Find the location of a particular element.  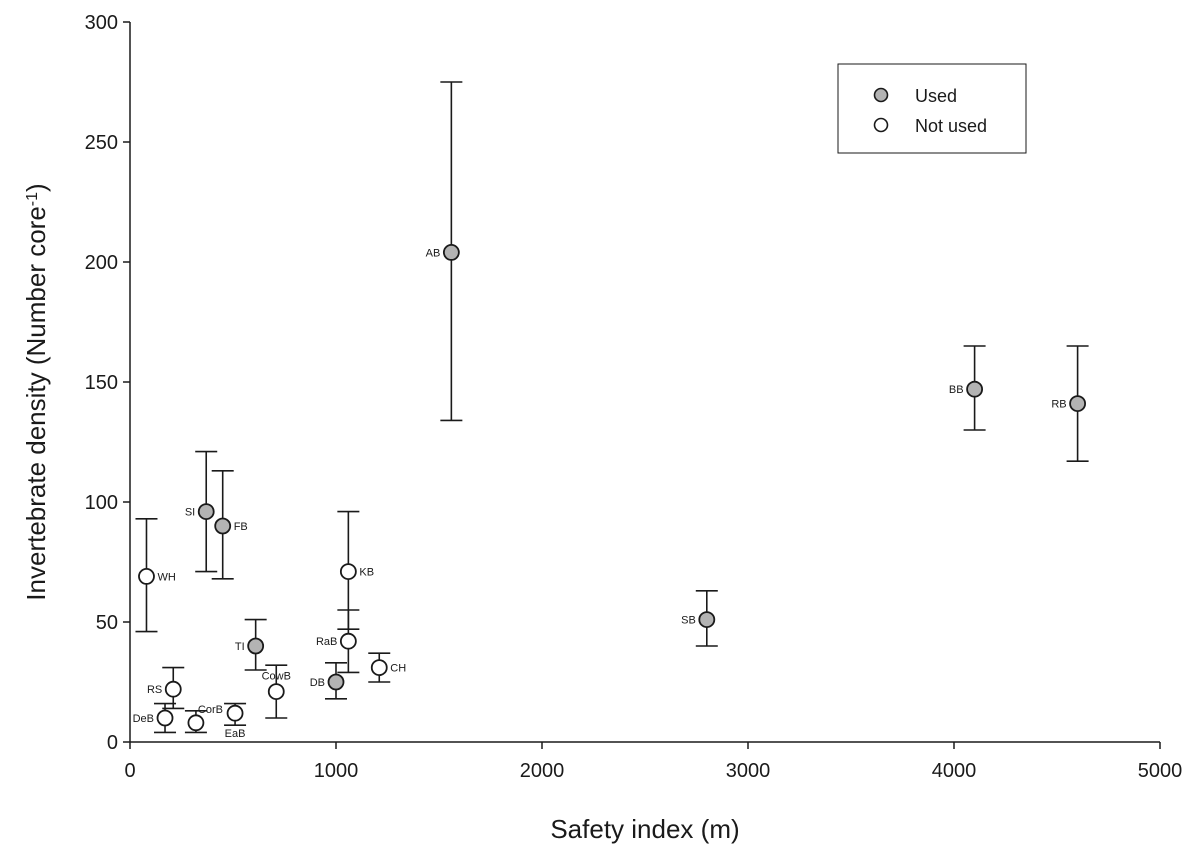

y-axis-label-superscript: -1 is located at coordinates (32, 199).